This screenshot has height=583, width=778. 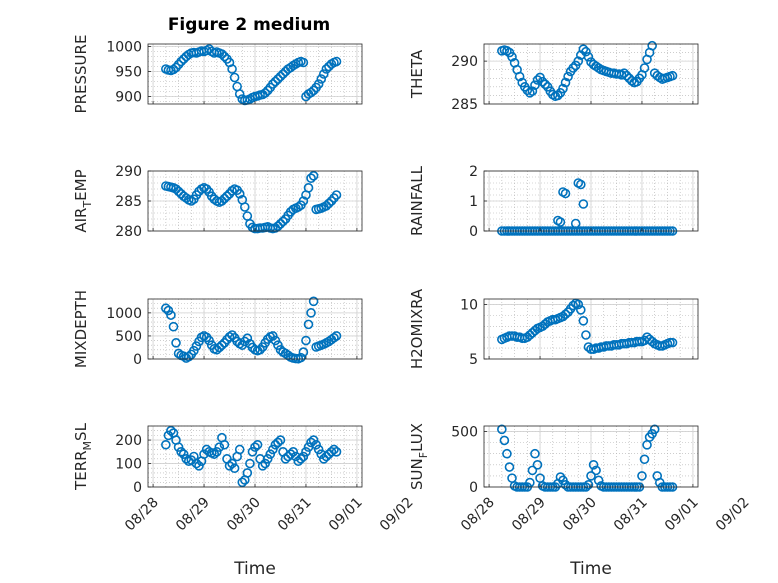 I want to click on y-axis-label: AIRTEMP, so click(x=83, y=200).